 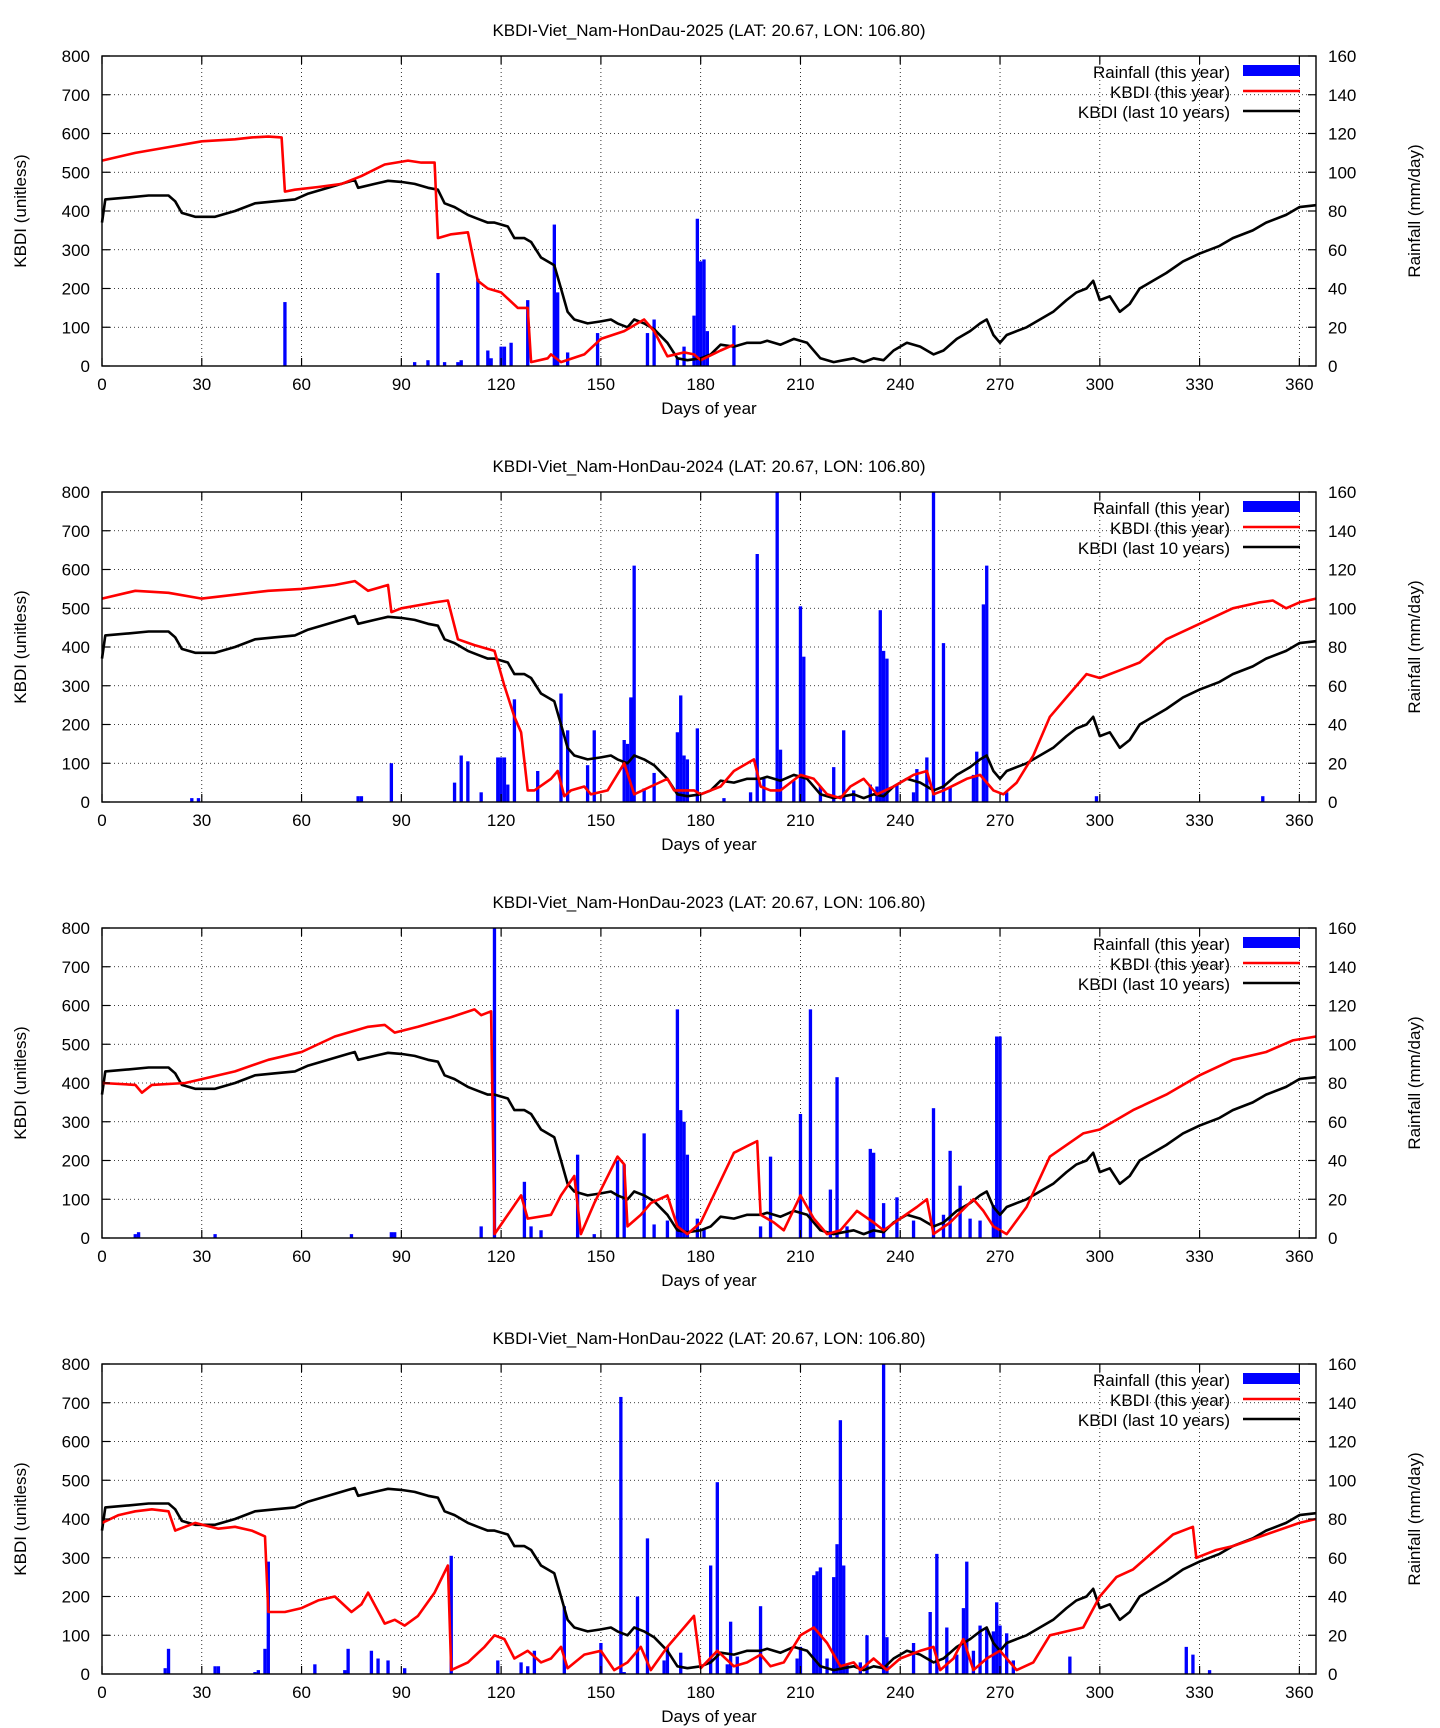 I want to click on y-left-tick-label: 0, so click(x=85, y=1238).